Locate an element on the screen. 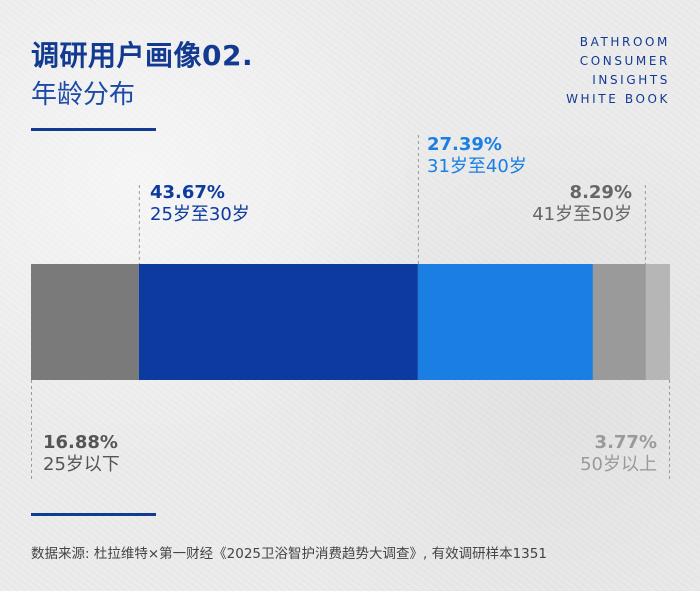 This screenshot has width=700, height=591. category-label-25-30: 25岁至30岁 is located at coordinates (200, 214).